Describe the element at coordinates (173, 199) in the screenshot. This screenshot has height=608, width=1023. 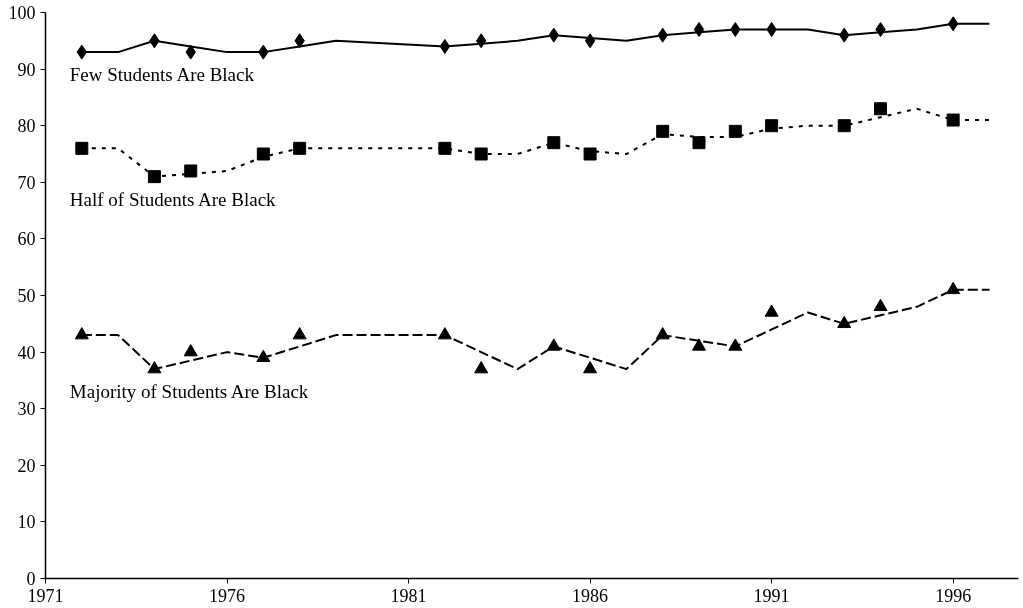
I see `series-label: Half of Students Are Black` at that location.